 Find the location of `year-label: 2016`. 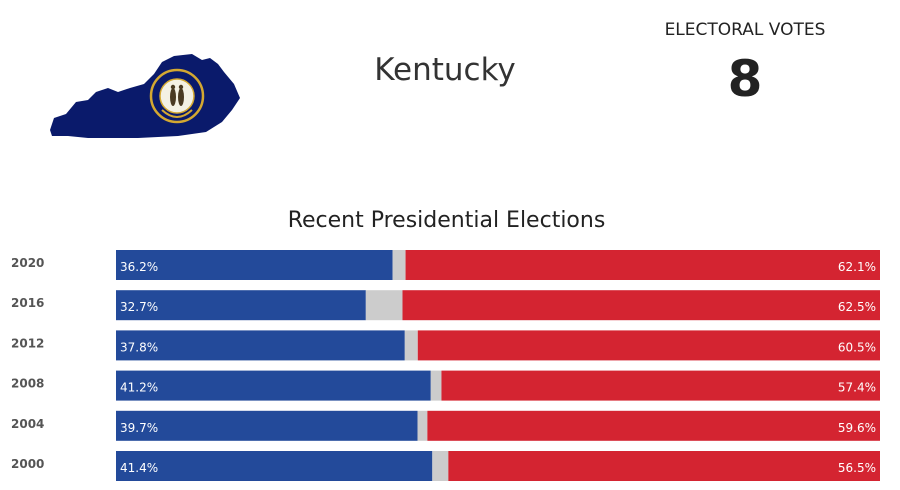

year-label: 2016 is located at coordinates (27, 303).